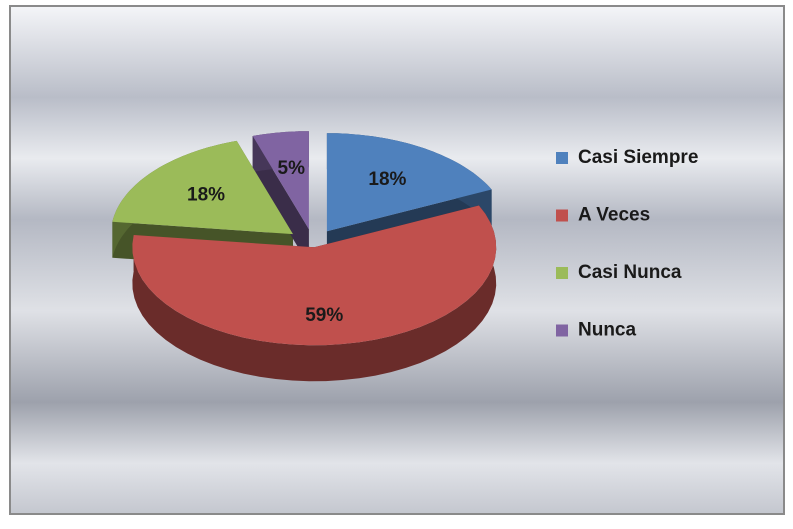 Image resolution: width=793 pixels, height=529 pixels. Describe the element at coordinates (614, 215) in the screenshot. I see `legend-label: A Veces` at that location.